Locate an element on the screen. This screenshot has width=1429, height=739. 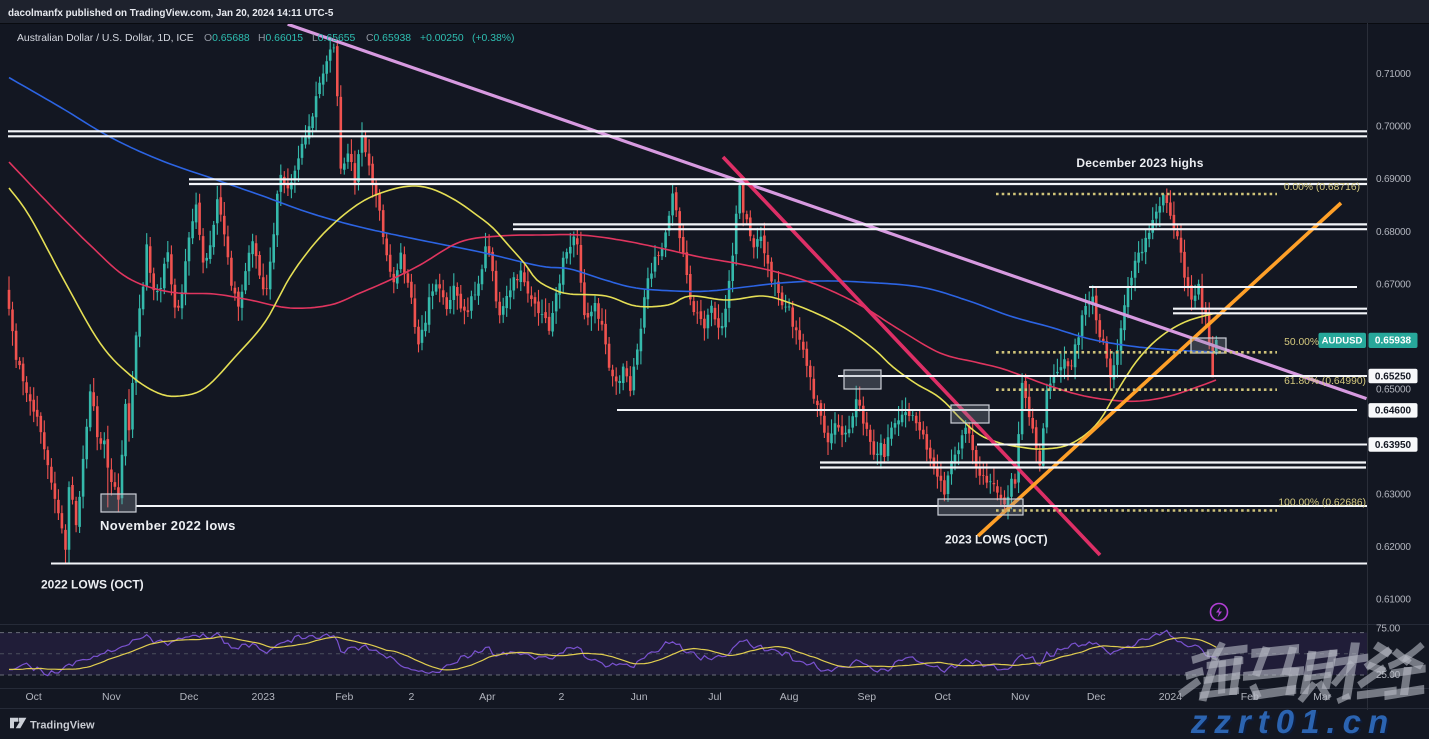
svg-text: 0.63000 is located at coordinates (1393, 494).